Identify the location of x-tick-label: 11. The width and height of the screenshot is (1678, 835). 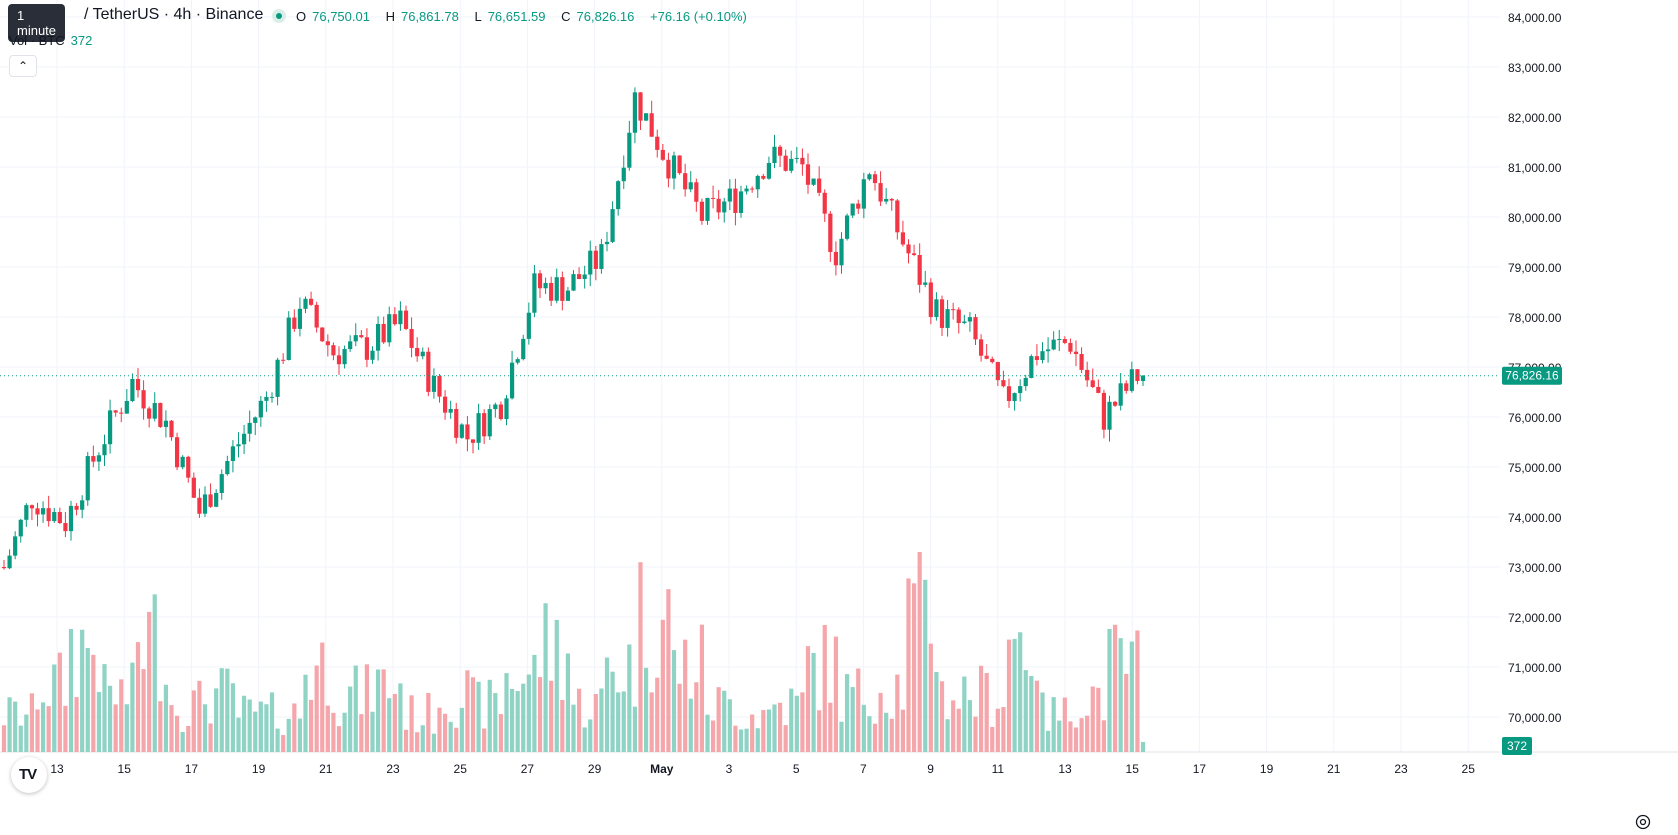
(998, 769).